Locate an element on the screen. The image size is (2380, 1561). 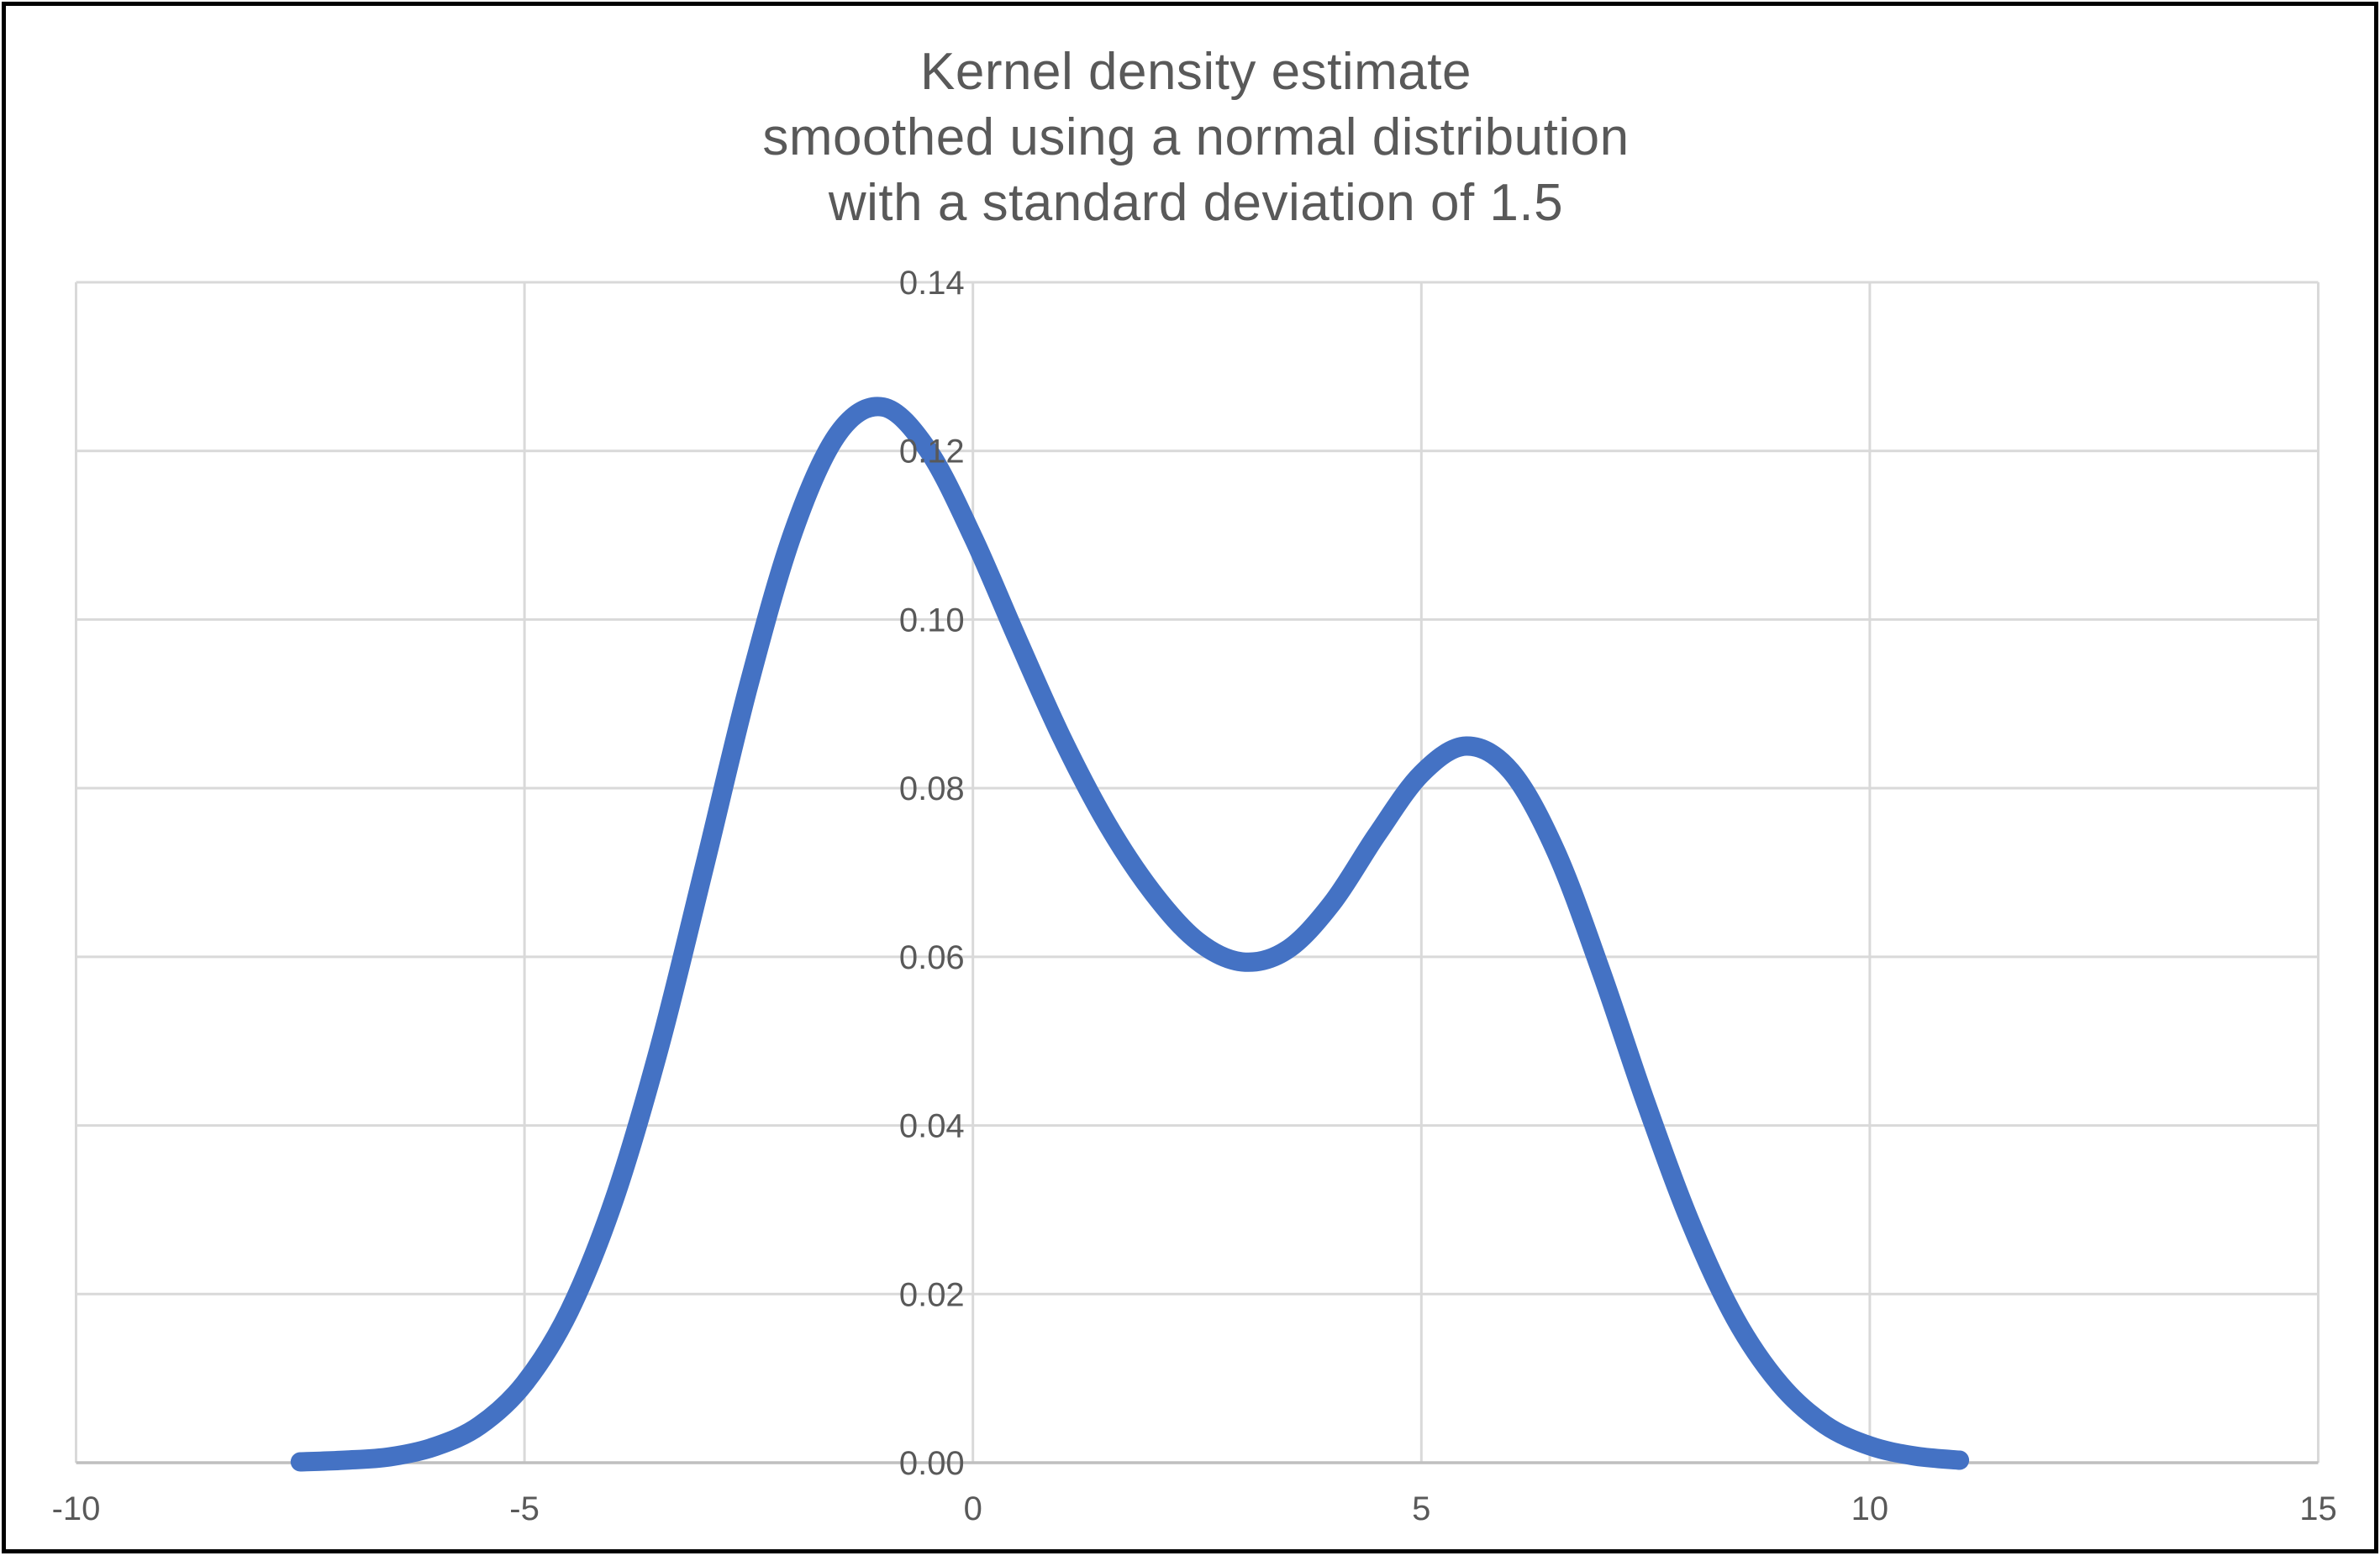
y-tick-label: 0.12 is located at coordinates (932, 452).